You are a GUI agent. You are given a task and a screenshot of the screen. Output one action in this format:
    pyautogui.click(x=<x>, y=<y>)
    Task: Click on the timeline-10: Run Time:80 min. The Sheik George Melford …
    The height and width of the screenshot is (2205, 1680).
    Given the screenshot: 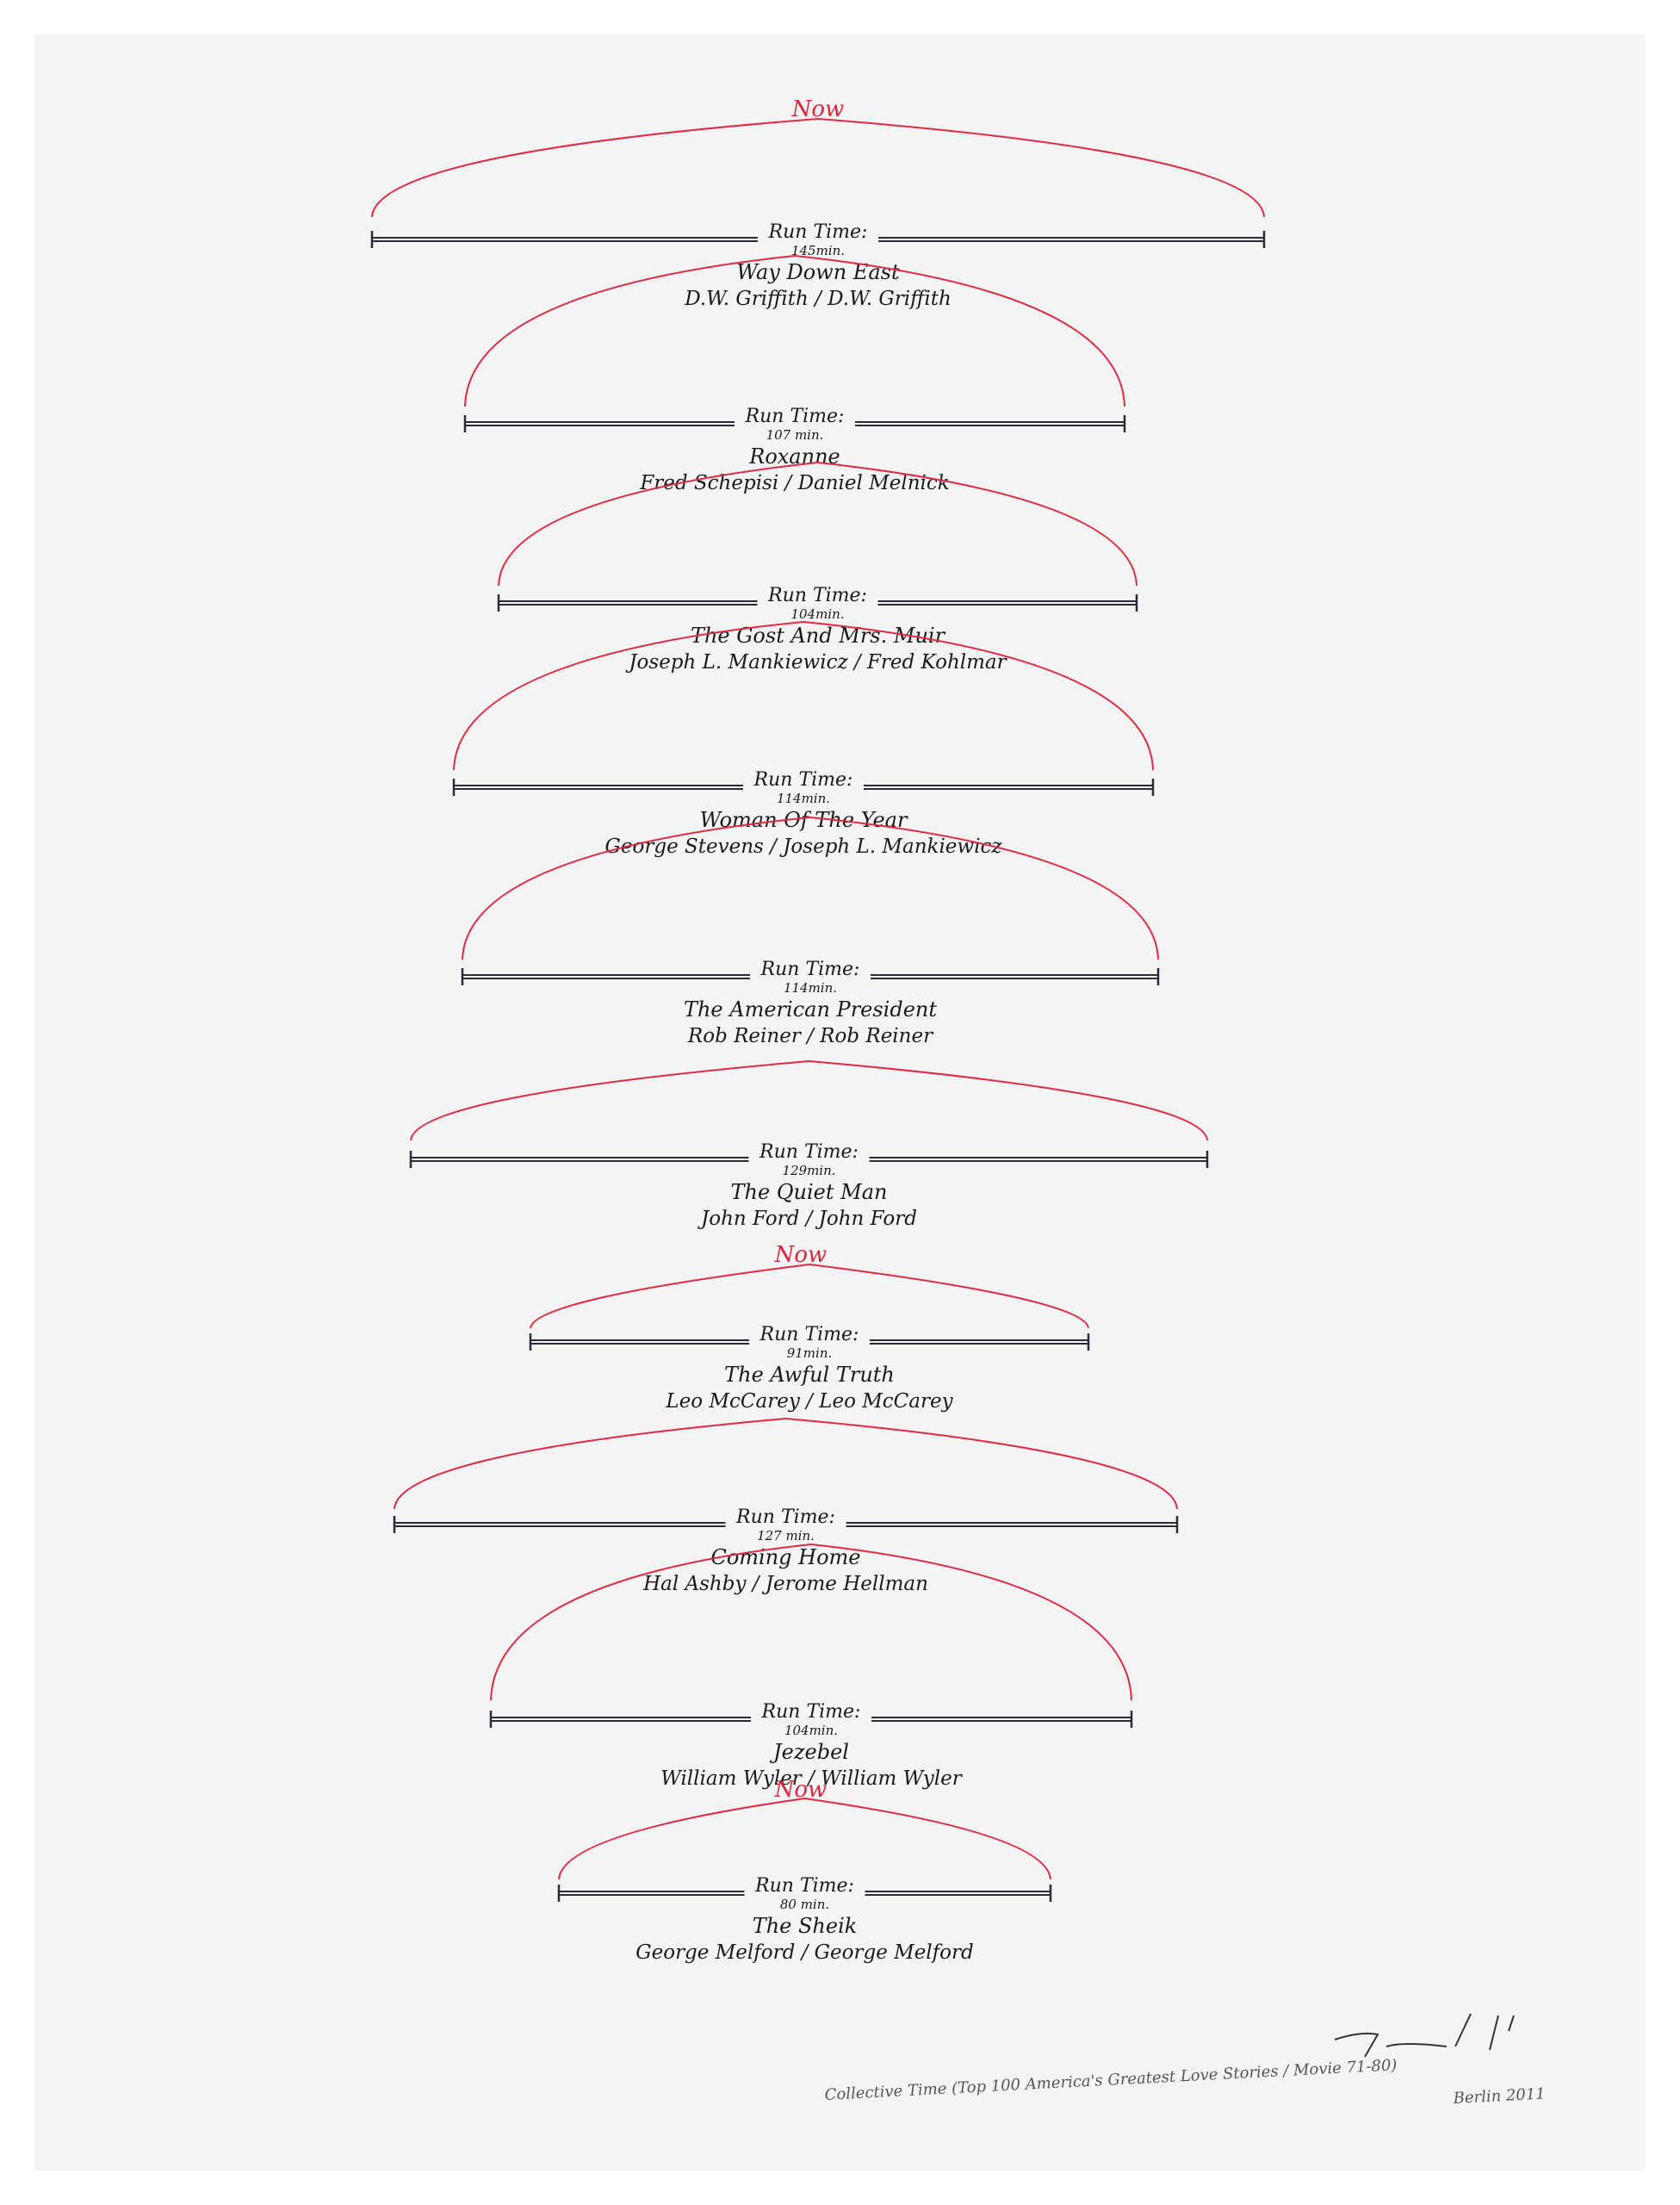 What is the action you would take?
    pyautogui.click(x=805, y=1870)
    